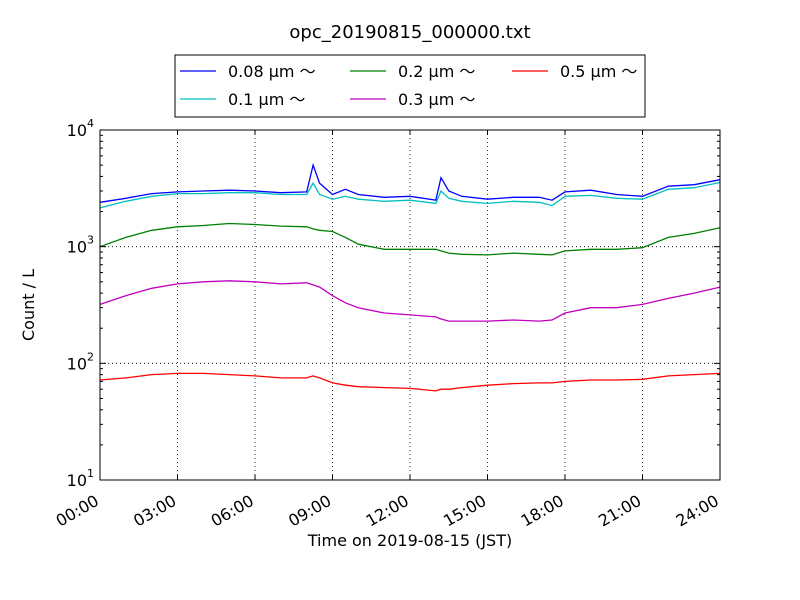 Image resolution: width=800 pixels, height=600 pixels. I want to click on legend-label: 0.08 μm ～, so click(272, 71).